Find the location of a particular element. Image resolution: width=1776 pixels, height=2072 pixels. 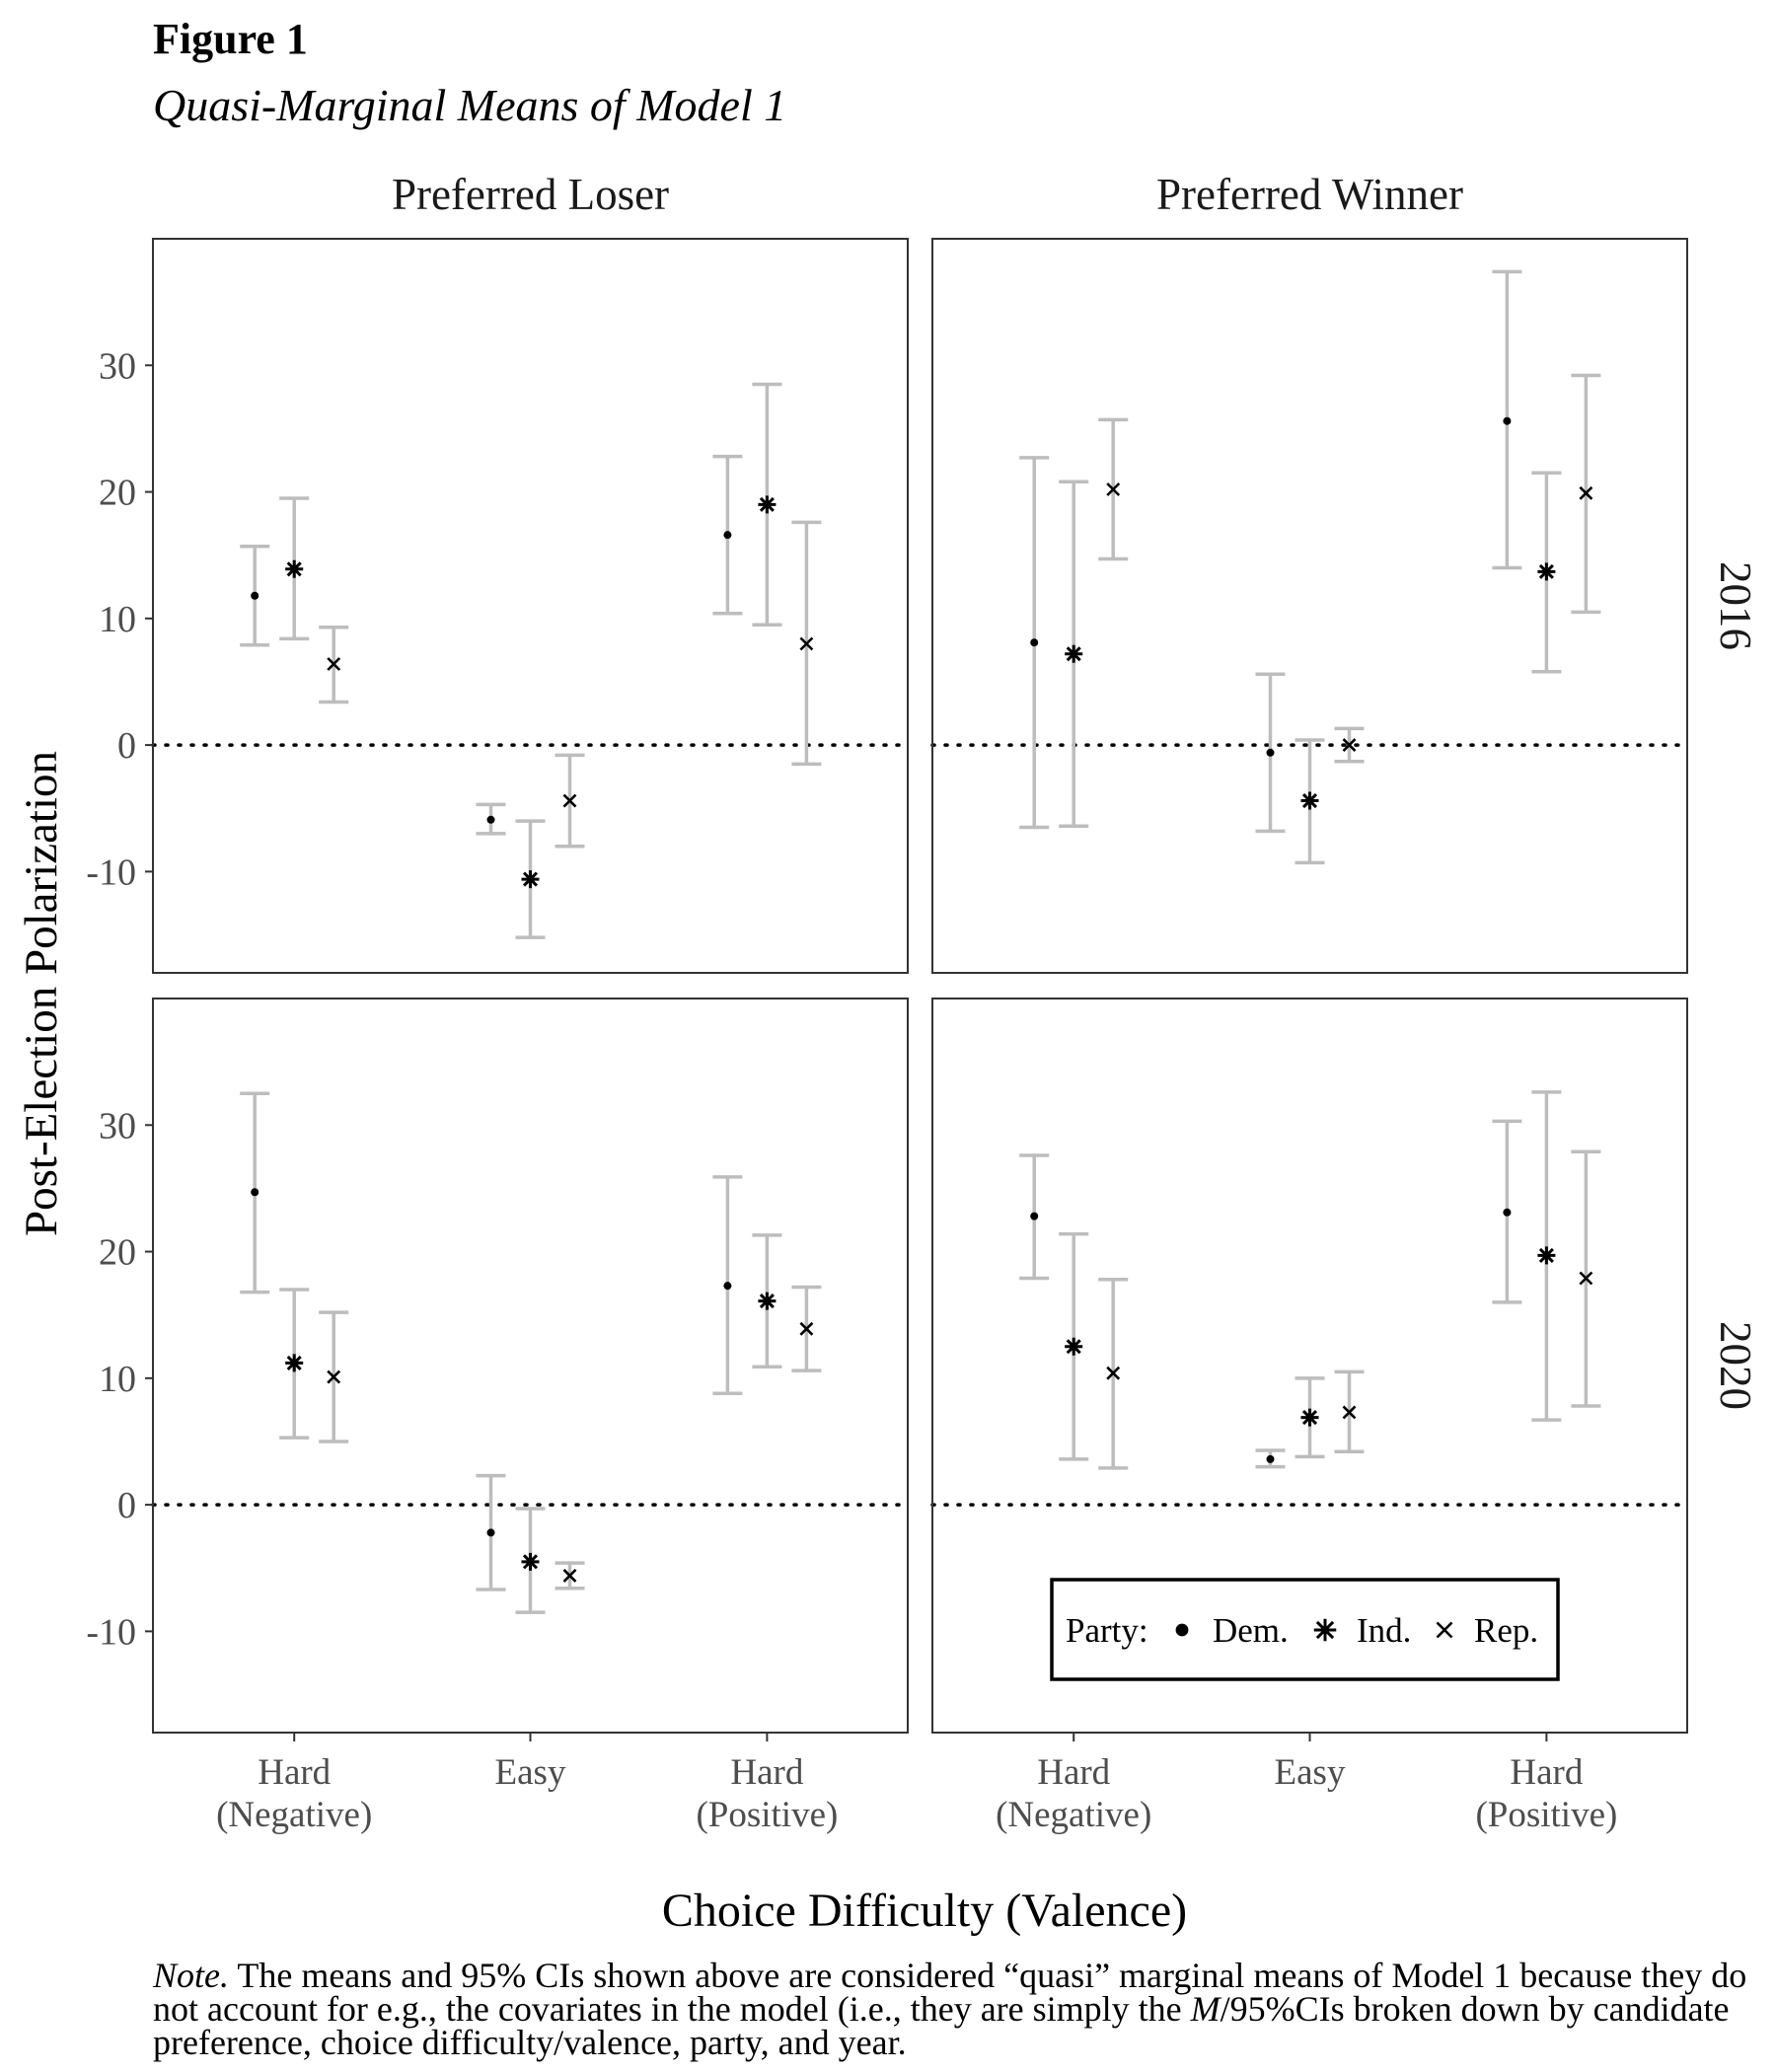

note-m: M is located at coordinates (1206, 2009).